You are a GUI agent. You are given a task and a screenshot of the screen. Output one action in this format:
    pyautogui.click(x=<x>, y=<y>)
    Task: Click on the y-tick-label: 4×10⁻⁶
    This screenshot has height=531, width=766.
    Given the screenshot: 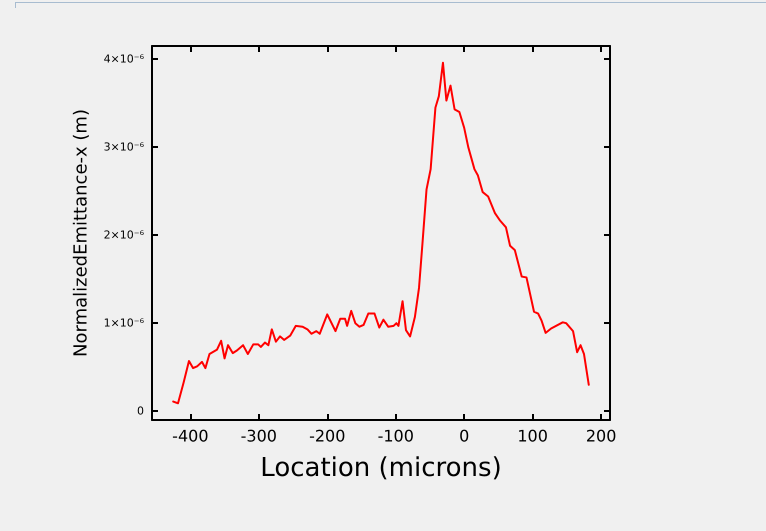 What is the action you would take?
    pyautogui.click(x=124, y=59)
    